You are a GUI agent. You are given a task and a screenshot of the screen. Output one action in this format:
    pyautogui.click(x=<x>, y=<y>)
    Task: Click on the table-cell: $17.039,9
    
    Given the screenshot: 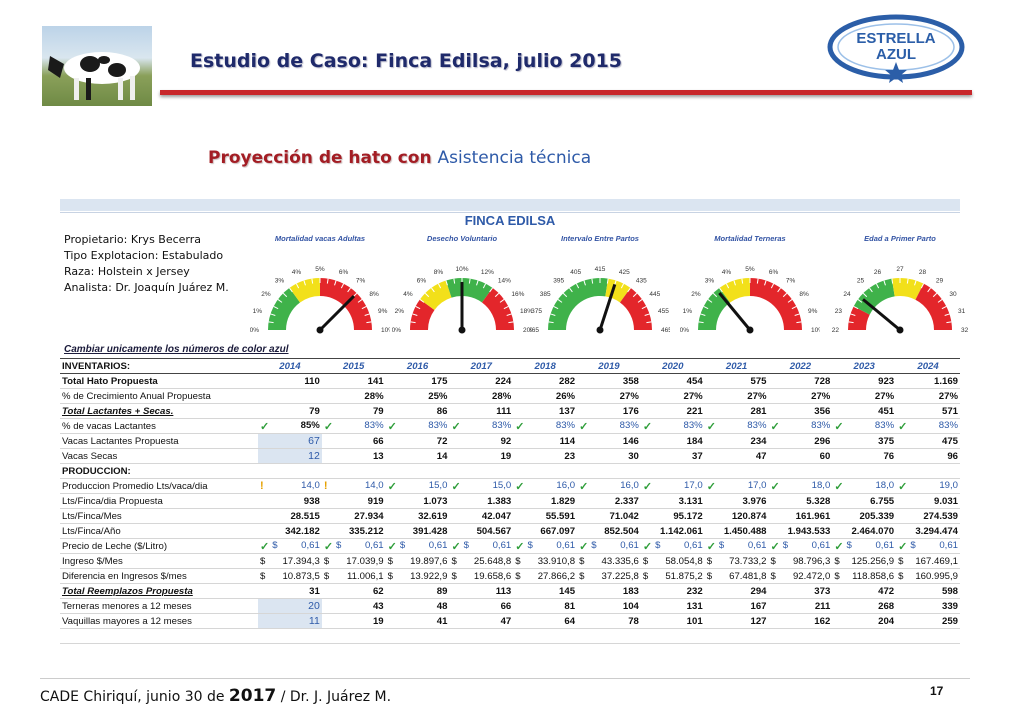 What is the action you would take?
    pyautogui.click(x=353, y=561)
    